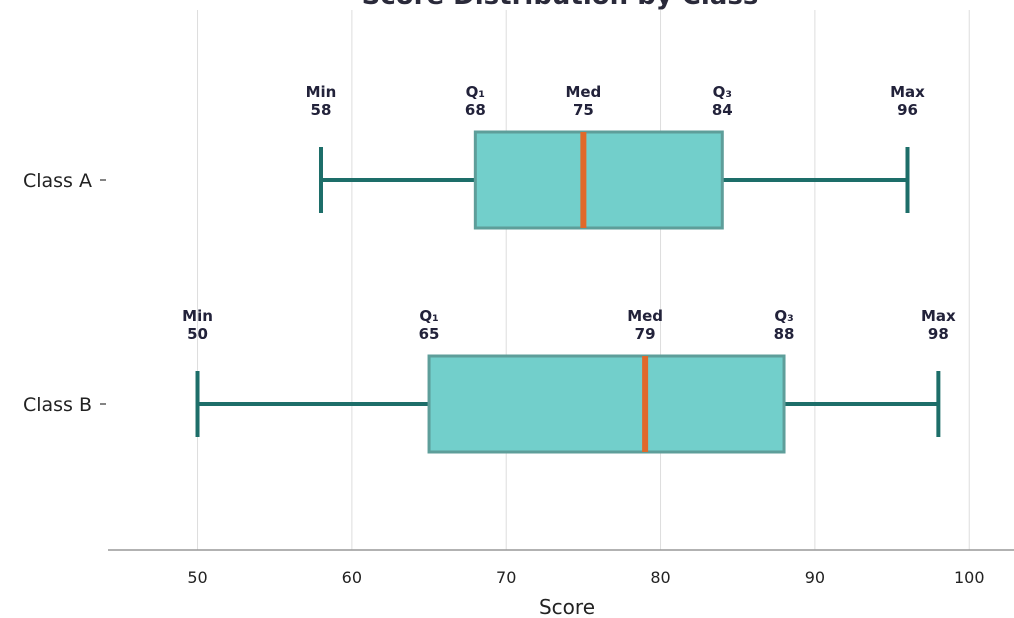 The height and width of the screenshot is (618, 1014). What do you see at coordinates (197, 334) in the screenshot?
I see `stat-value-min: 50` at bounding box center [197, 334].